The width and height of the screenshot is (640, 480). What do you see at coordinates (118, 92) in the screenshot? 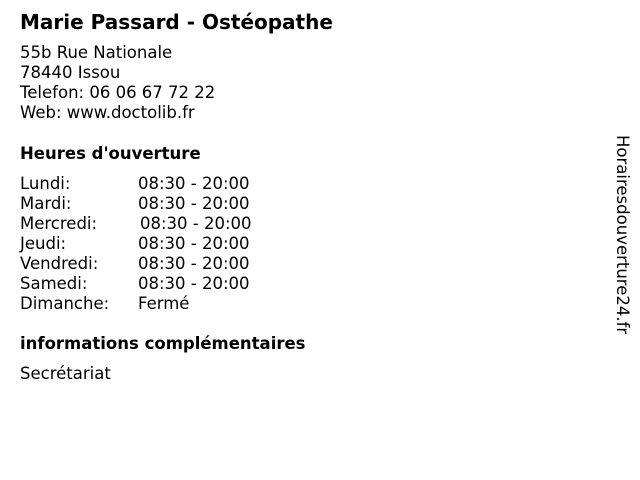
I see `phone: Telefon: 06 06 67 72 22` at bounding box center [118, 92].